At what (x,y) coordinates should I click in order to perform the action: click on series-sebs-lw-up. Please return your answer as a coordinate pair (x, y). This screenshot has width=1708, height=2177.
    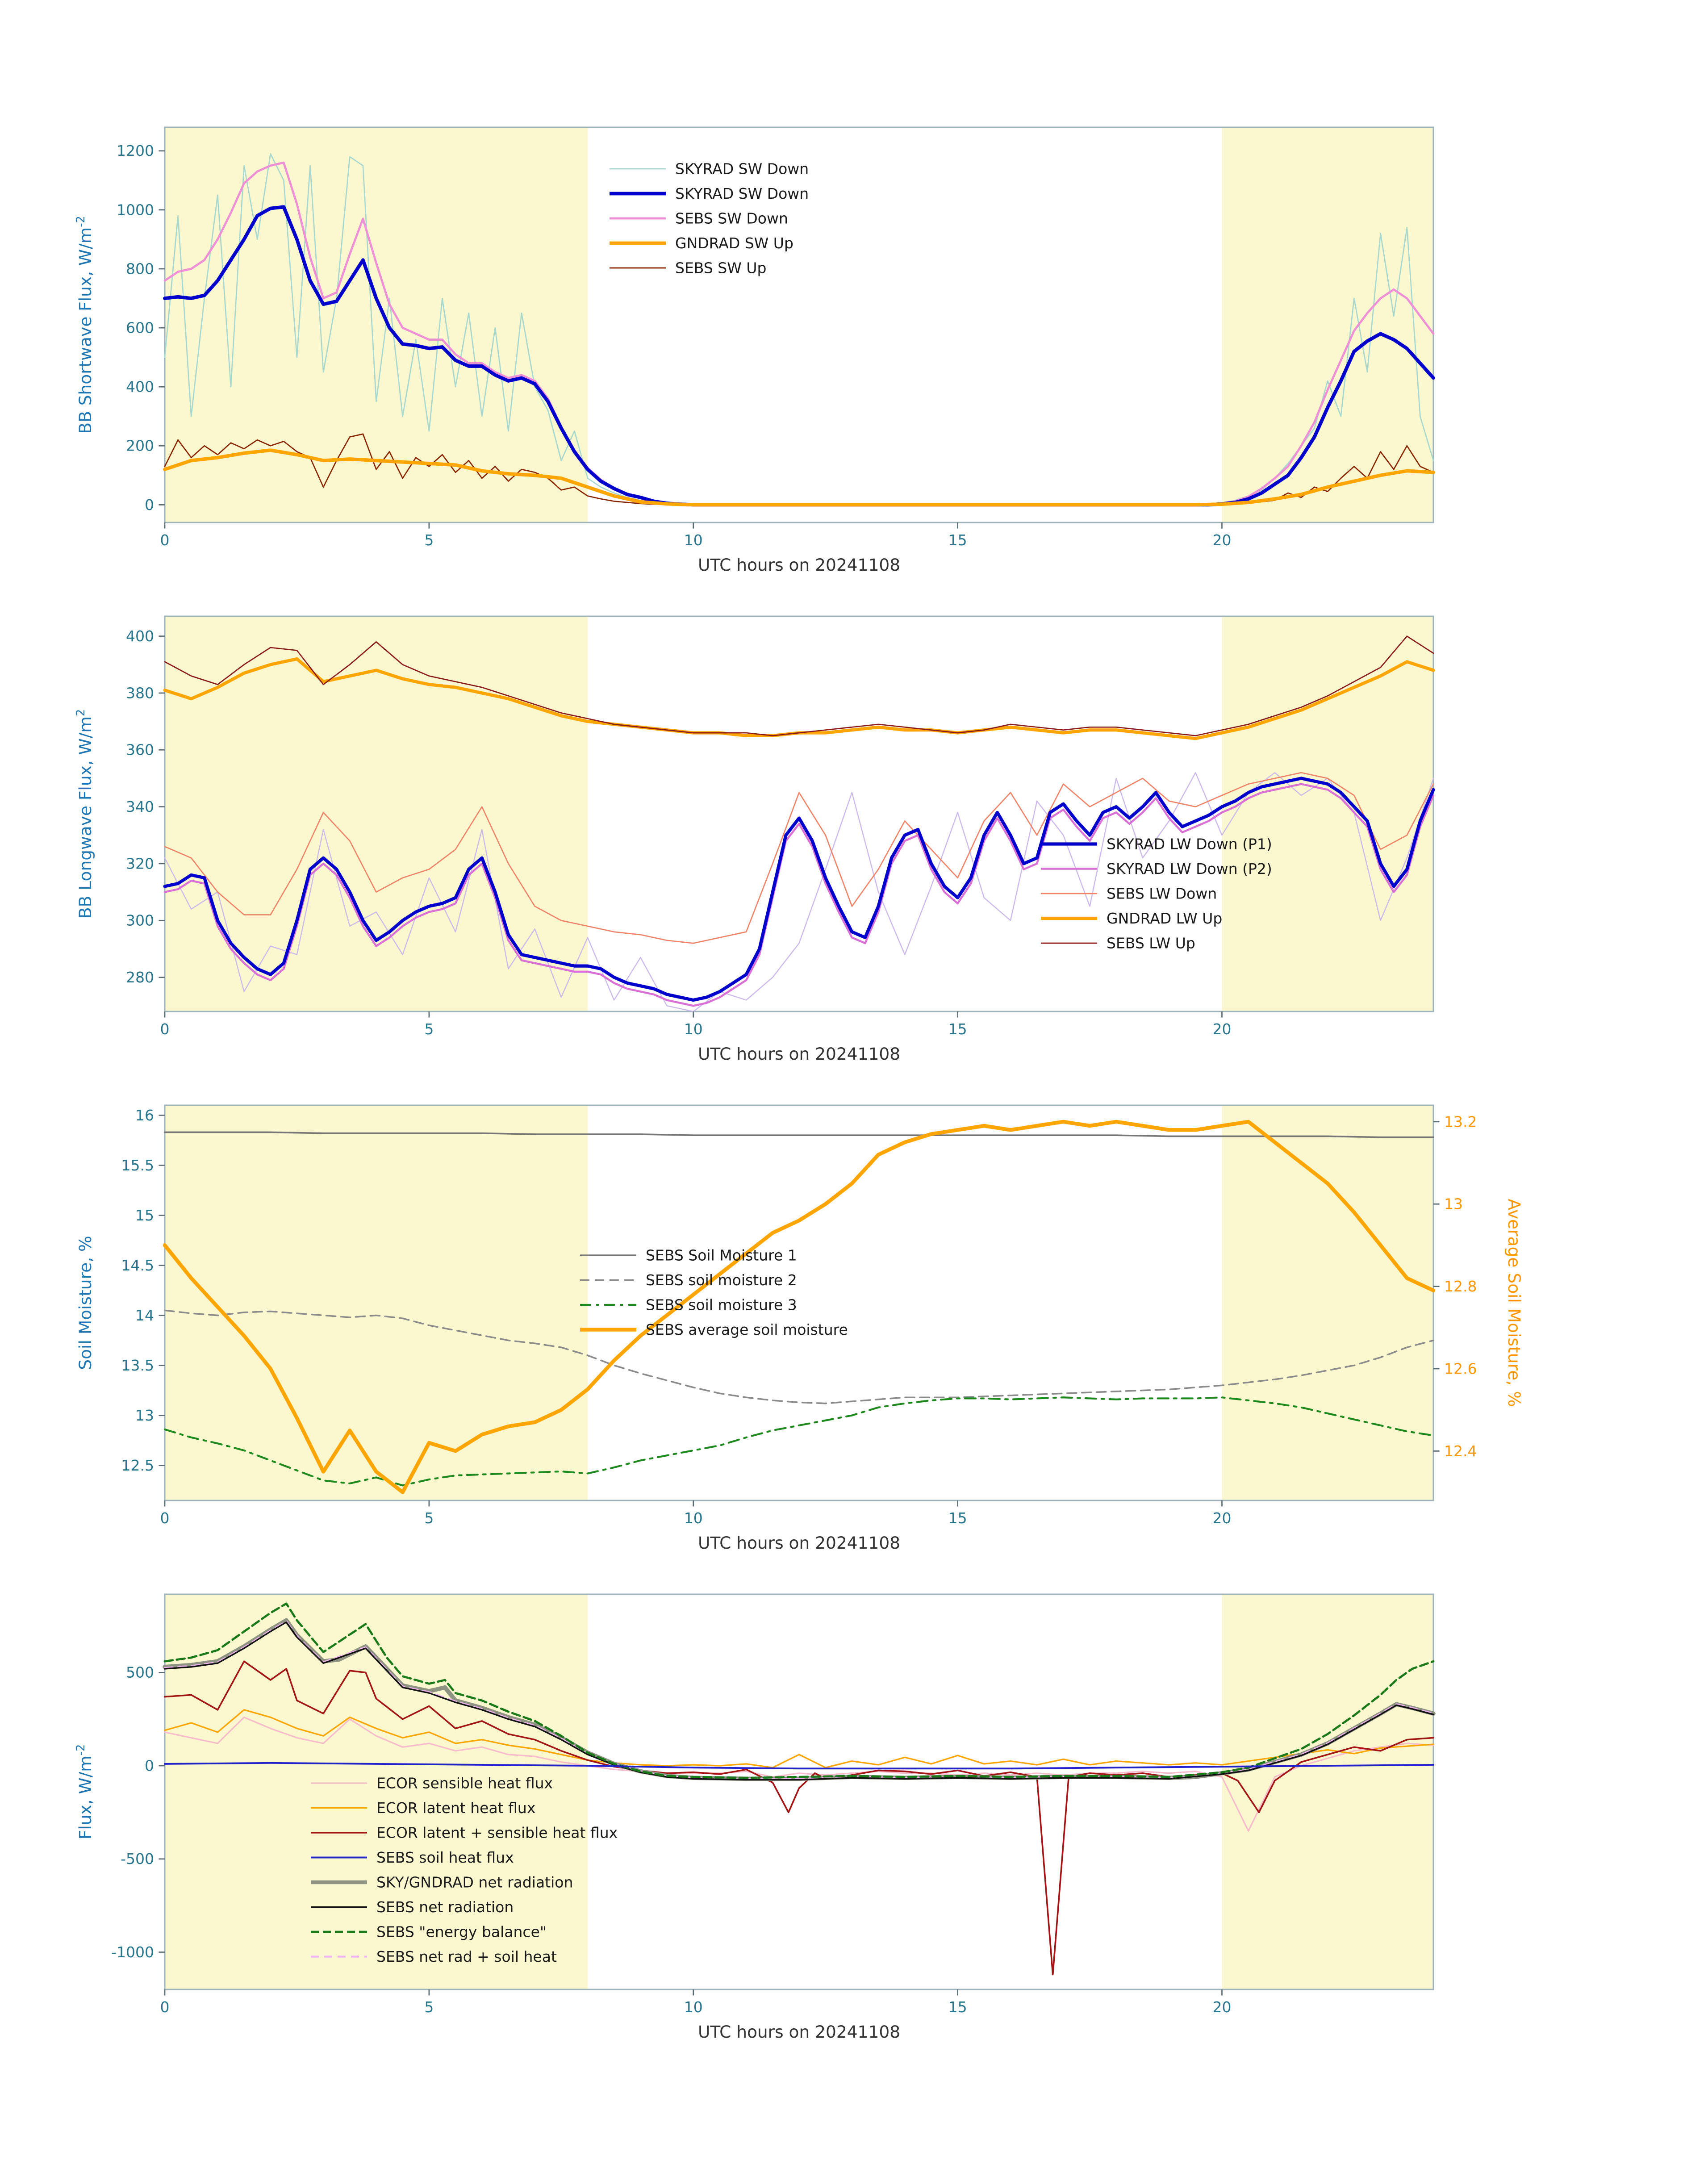
    Looking at the image, I should click on (799, 685).